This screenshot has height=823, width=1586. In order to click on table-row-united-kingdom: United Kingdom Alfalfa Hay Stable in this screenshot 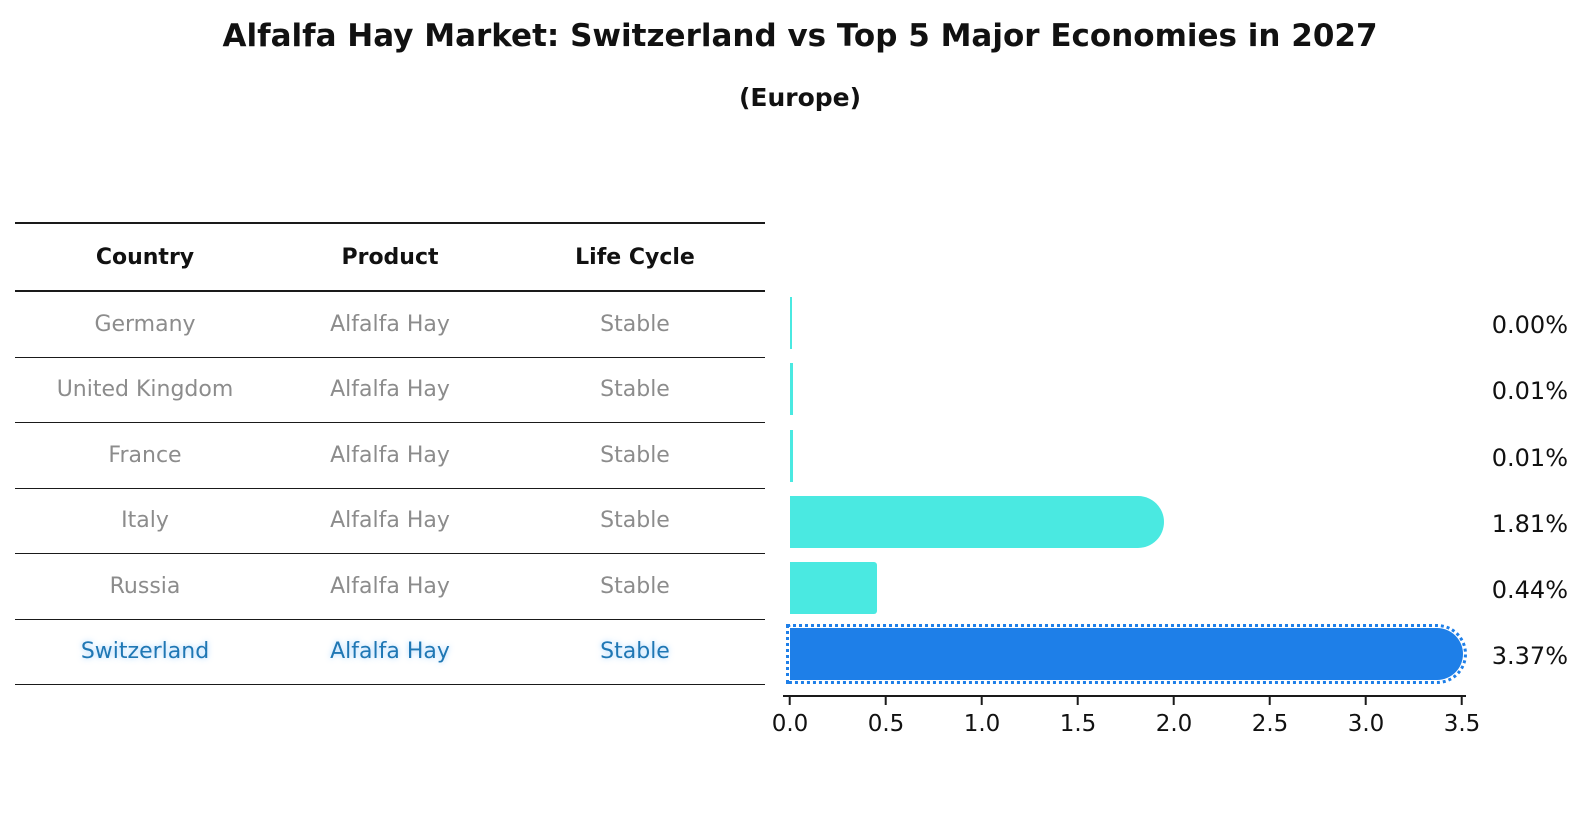, I will do `click(390, 390)`.